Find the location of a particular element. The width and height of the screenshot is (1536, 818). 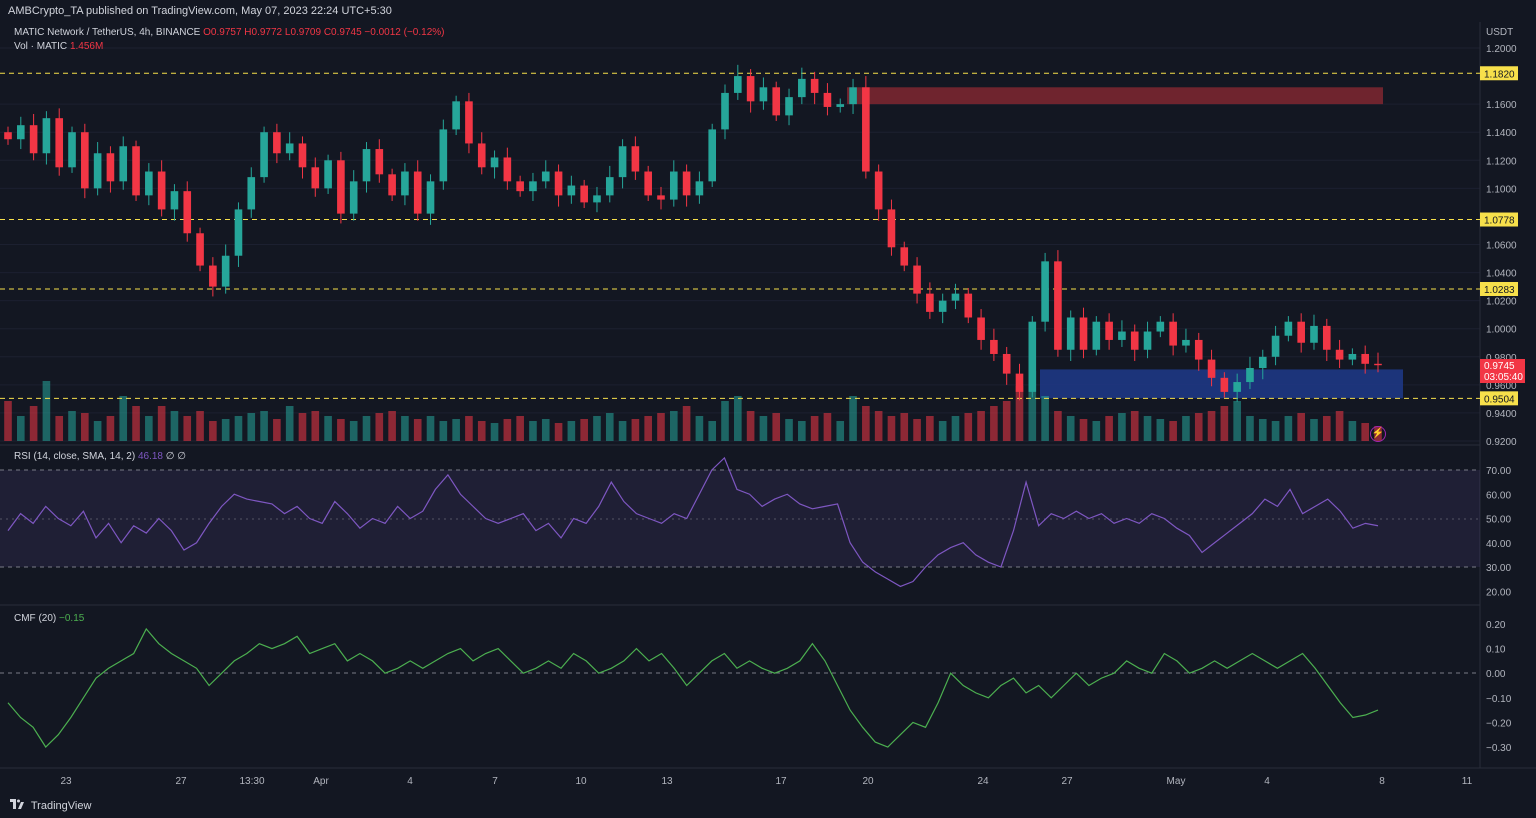

volume-label: Vol · MATIC is located at coordinates (41, 46).